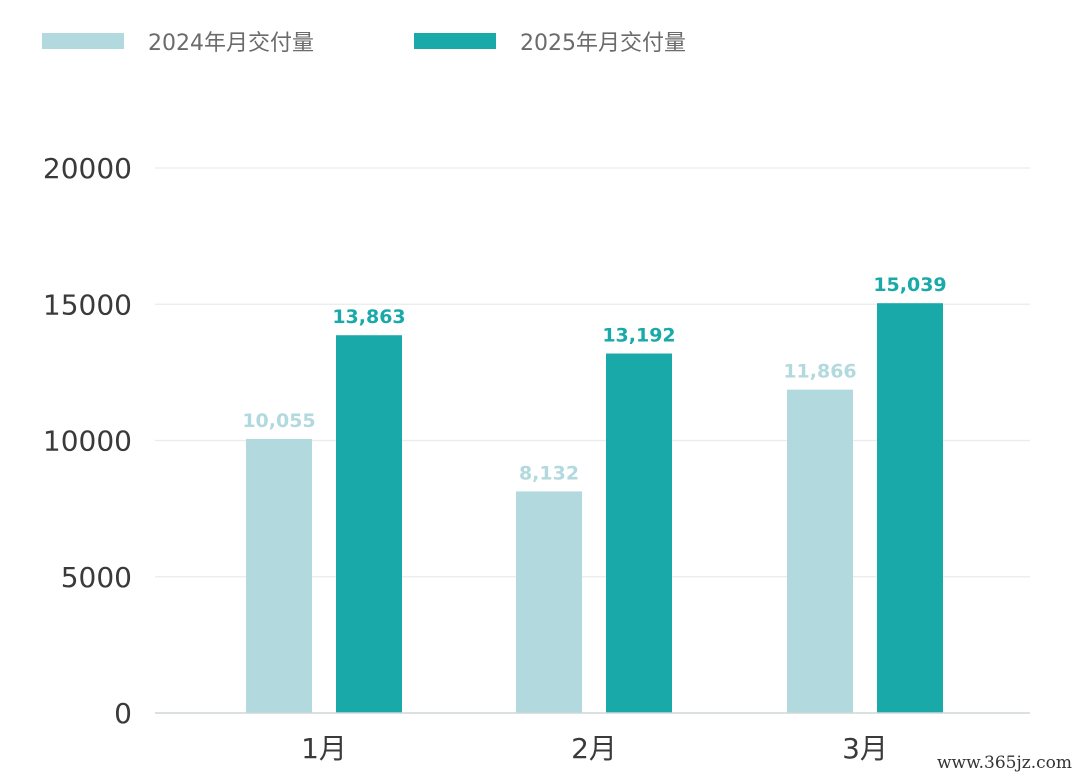 The width and height of the screenshot is (1080, 777). Describe the element at coordinates (231, 43) in the screenshot. I see `legend-label: 2024年月交付量` at that location.